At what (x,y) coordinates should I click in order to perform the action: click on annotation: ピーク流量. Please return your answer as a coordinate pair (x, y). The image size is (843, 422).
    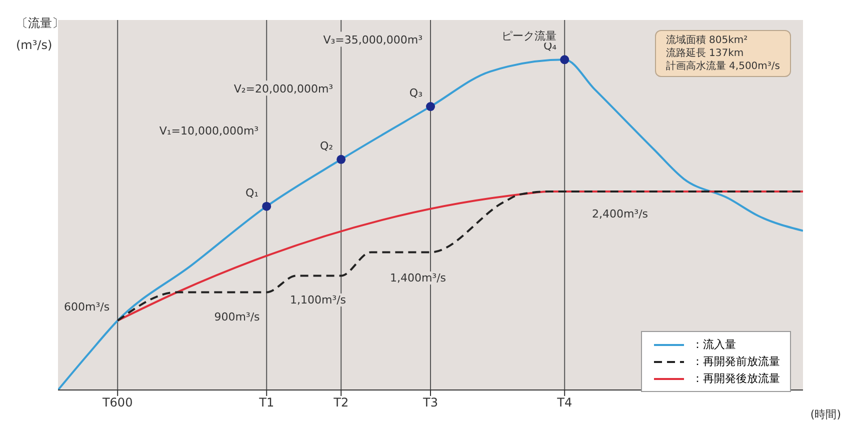
    Looking at the image, I should click on (529, 36).